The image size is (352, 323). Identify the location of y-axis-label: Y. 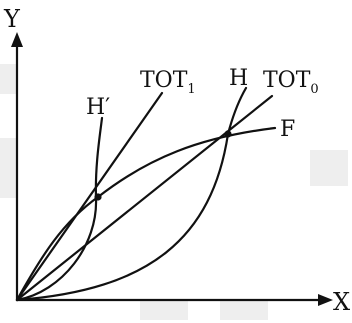
(12, 19).